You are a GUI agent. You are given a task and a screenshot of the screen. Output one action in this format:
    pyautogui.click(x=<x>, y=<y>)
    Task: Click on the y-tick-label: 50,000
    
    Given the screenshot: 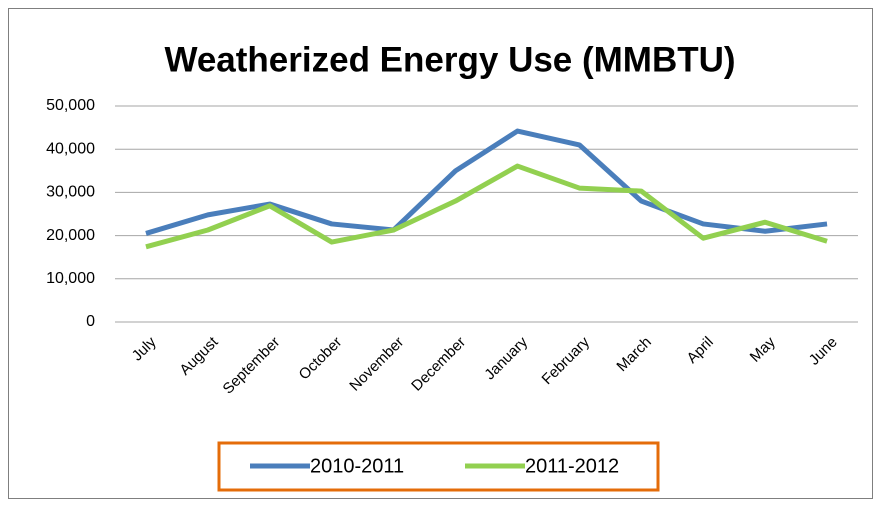 What is the action you would take?
    pyautogui.click(x=70, y=105)
    